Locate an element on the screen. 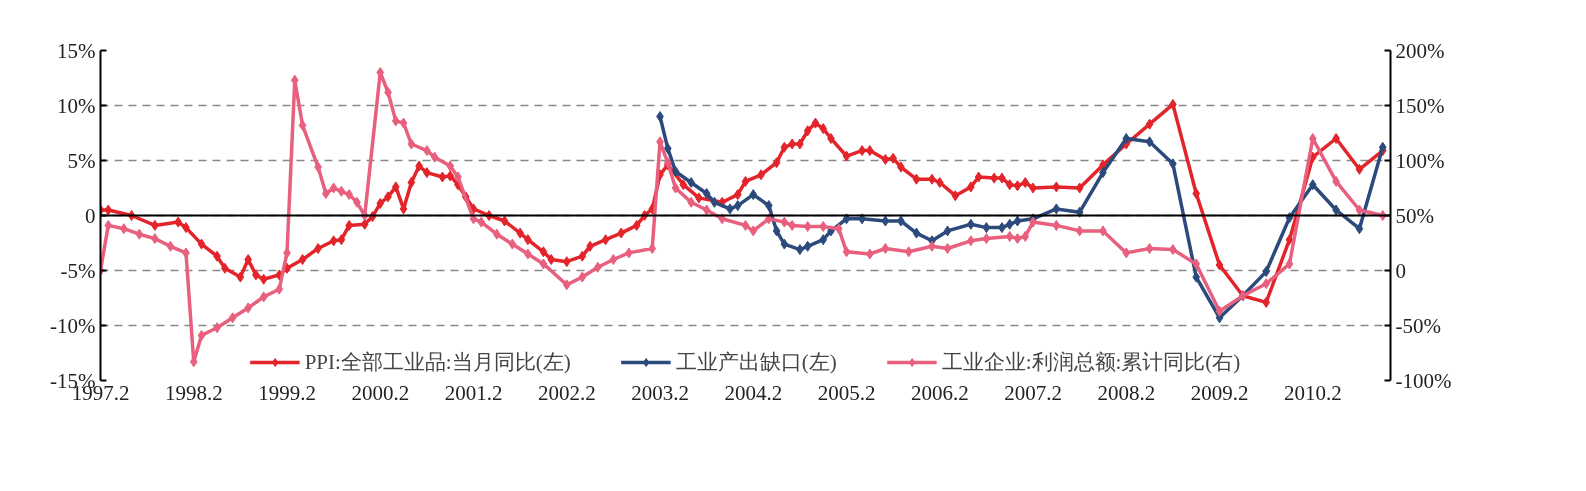 This screenshot has width=1586, height=491. x-tick-label: 2000.2 is located at coordinates (380, 392).